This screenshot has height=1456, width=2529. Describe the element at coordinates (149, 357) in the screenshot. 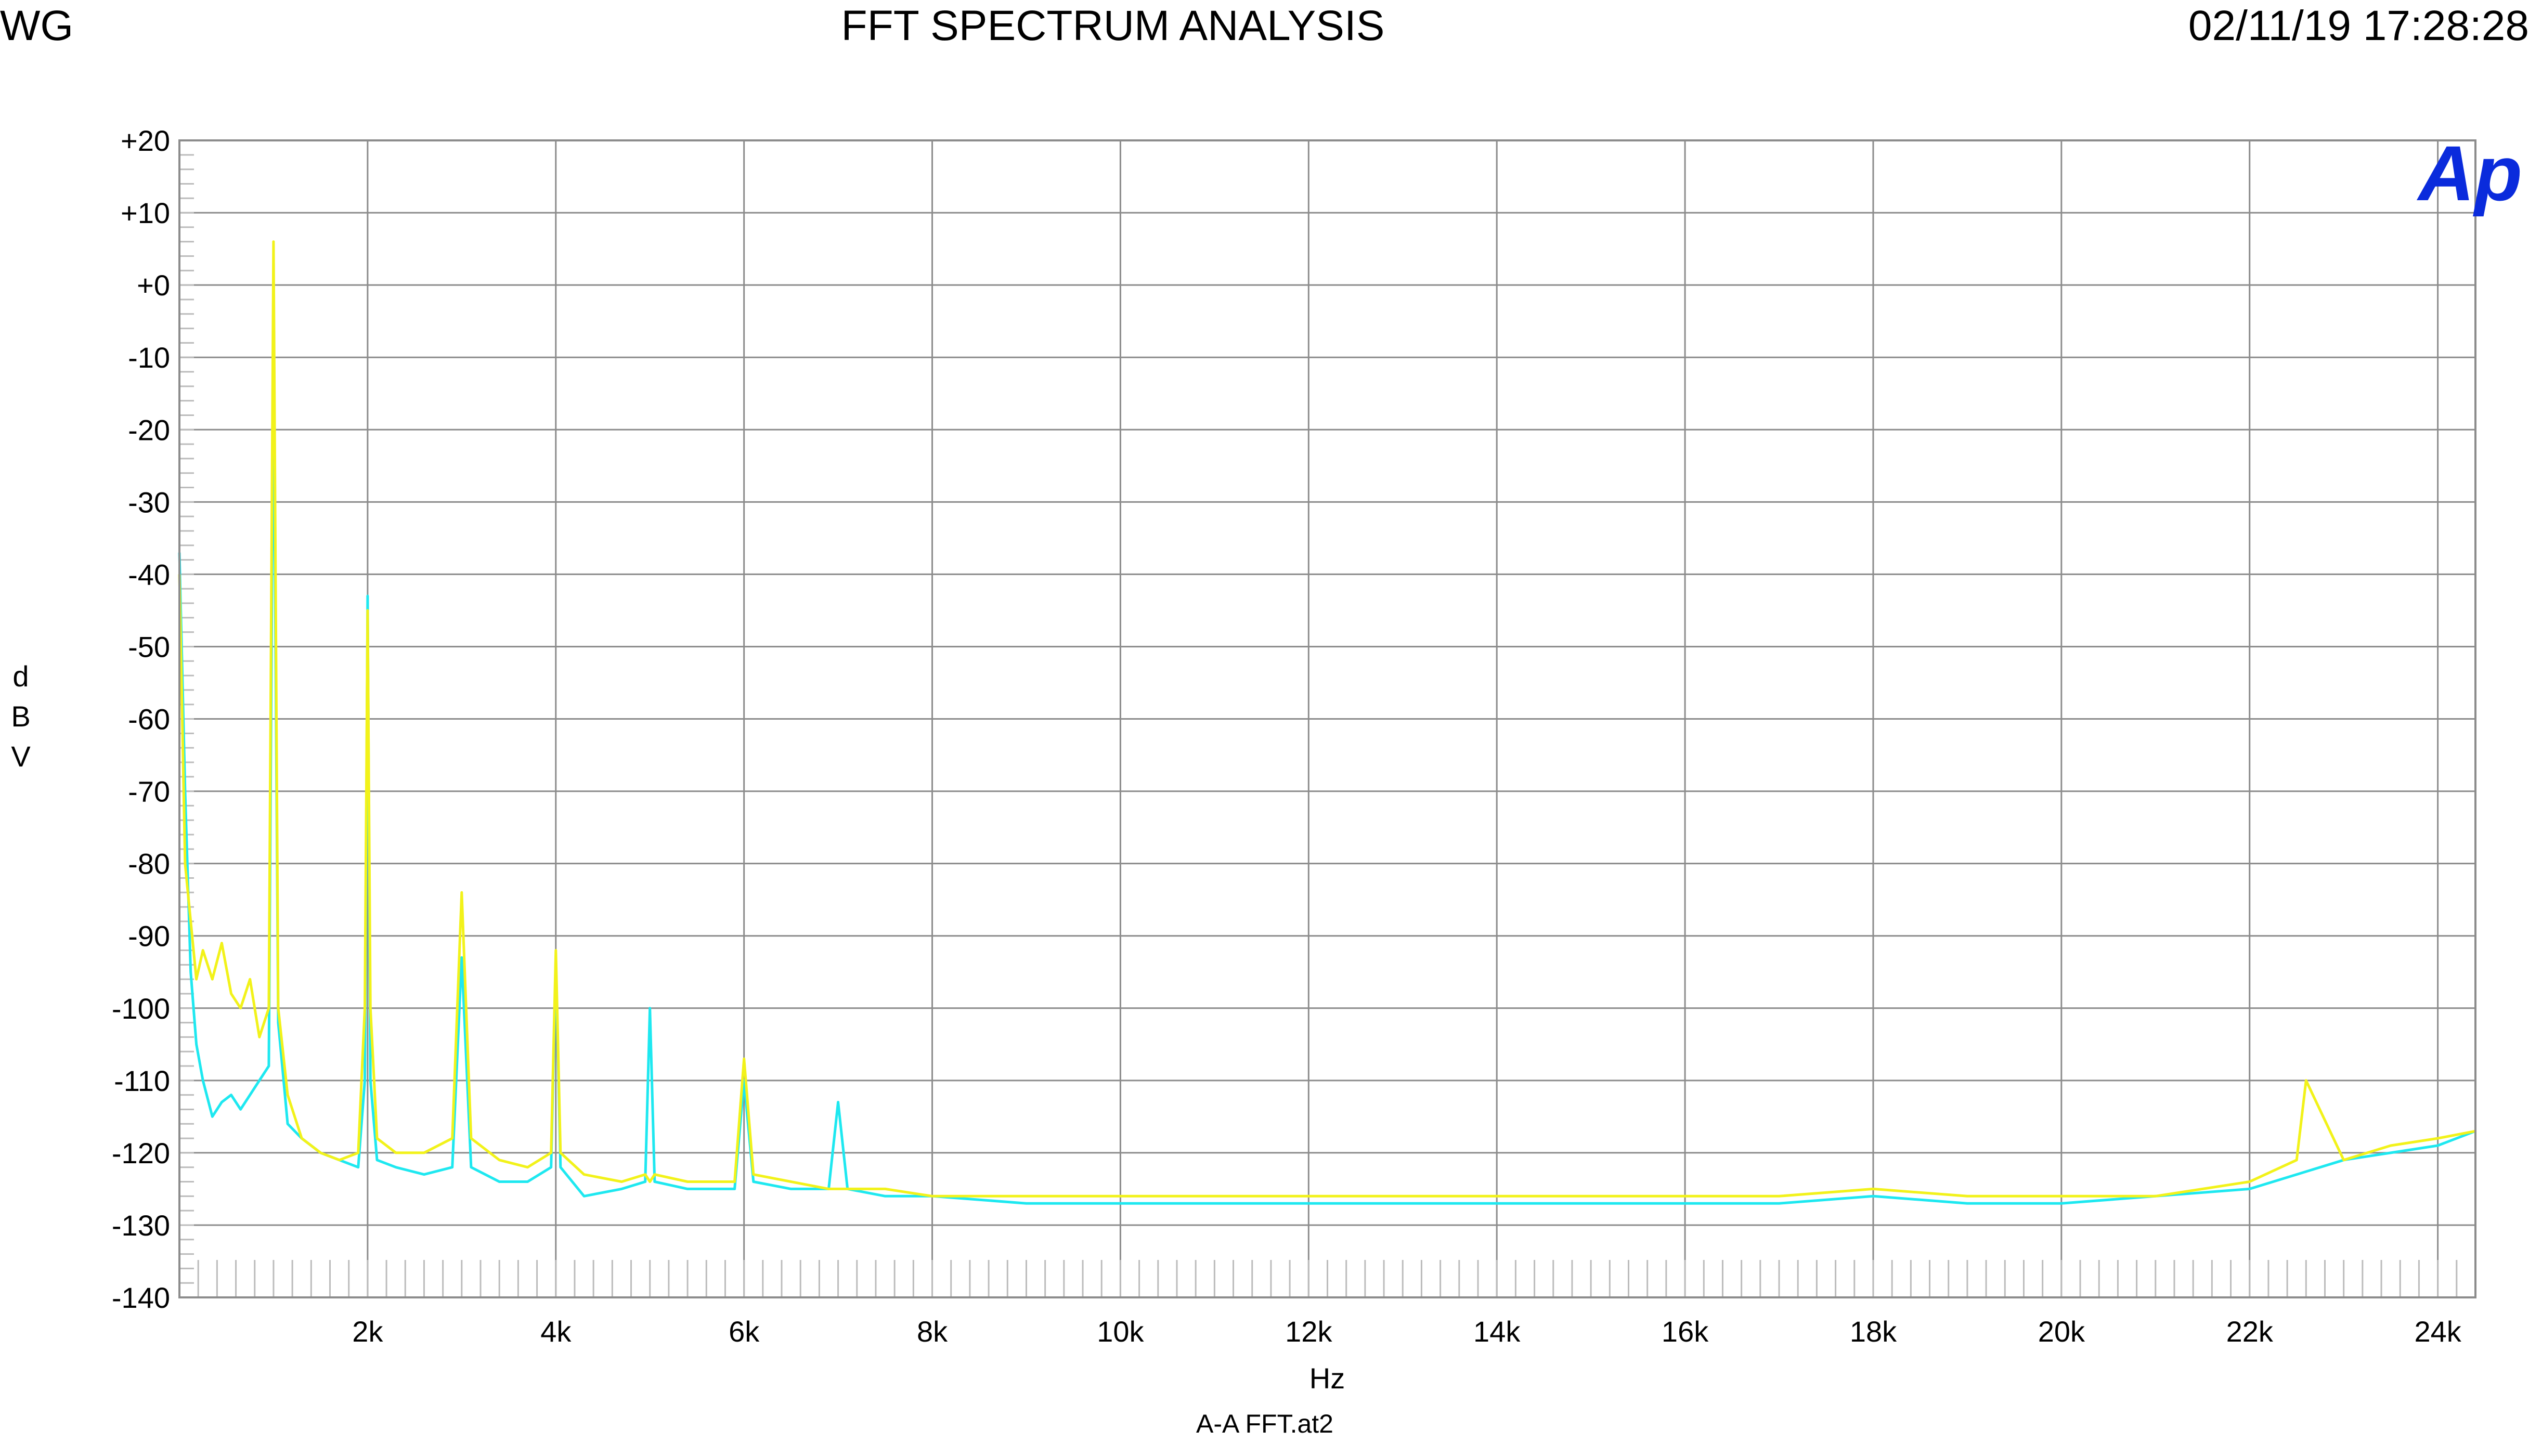

I see `y-tick-label: -10` at that location.